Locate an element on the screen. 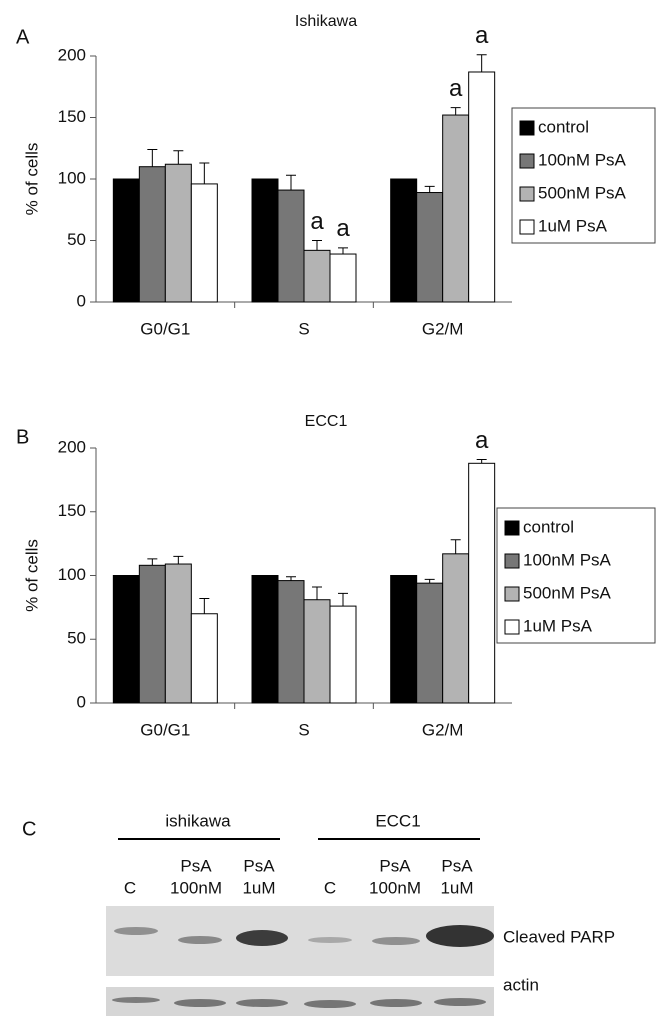  panel-label: C is located at coordinates (29, 829).